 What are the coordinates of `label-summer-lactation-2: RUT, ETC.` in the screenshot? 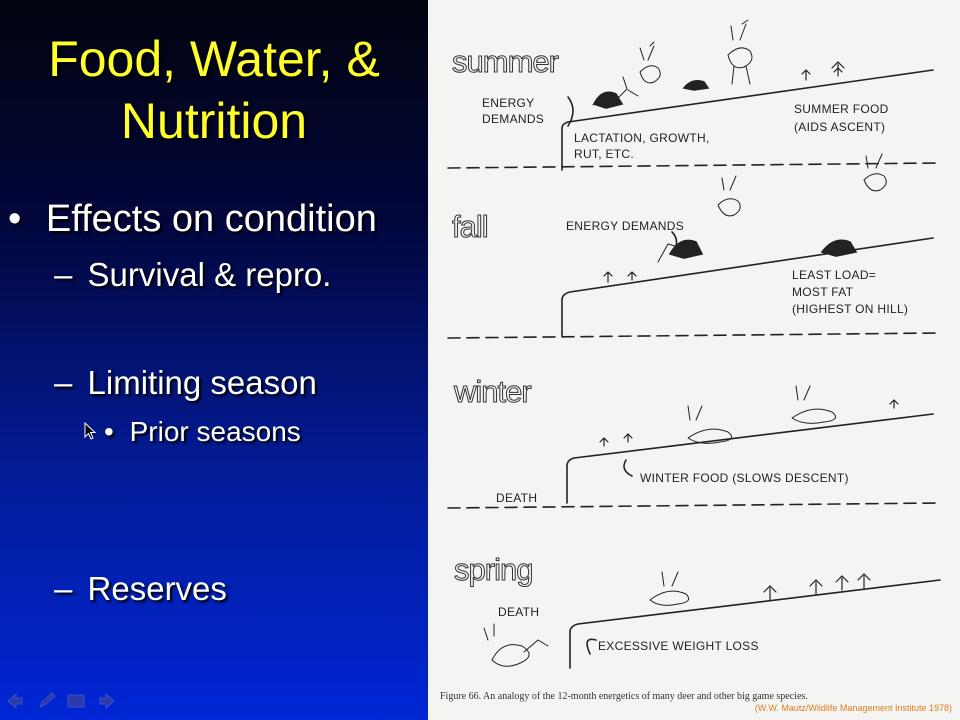 It's located at (604, 154).